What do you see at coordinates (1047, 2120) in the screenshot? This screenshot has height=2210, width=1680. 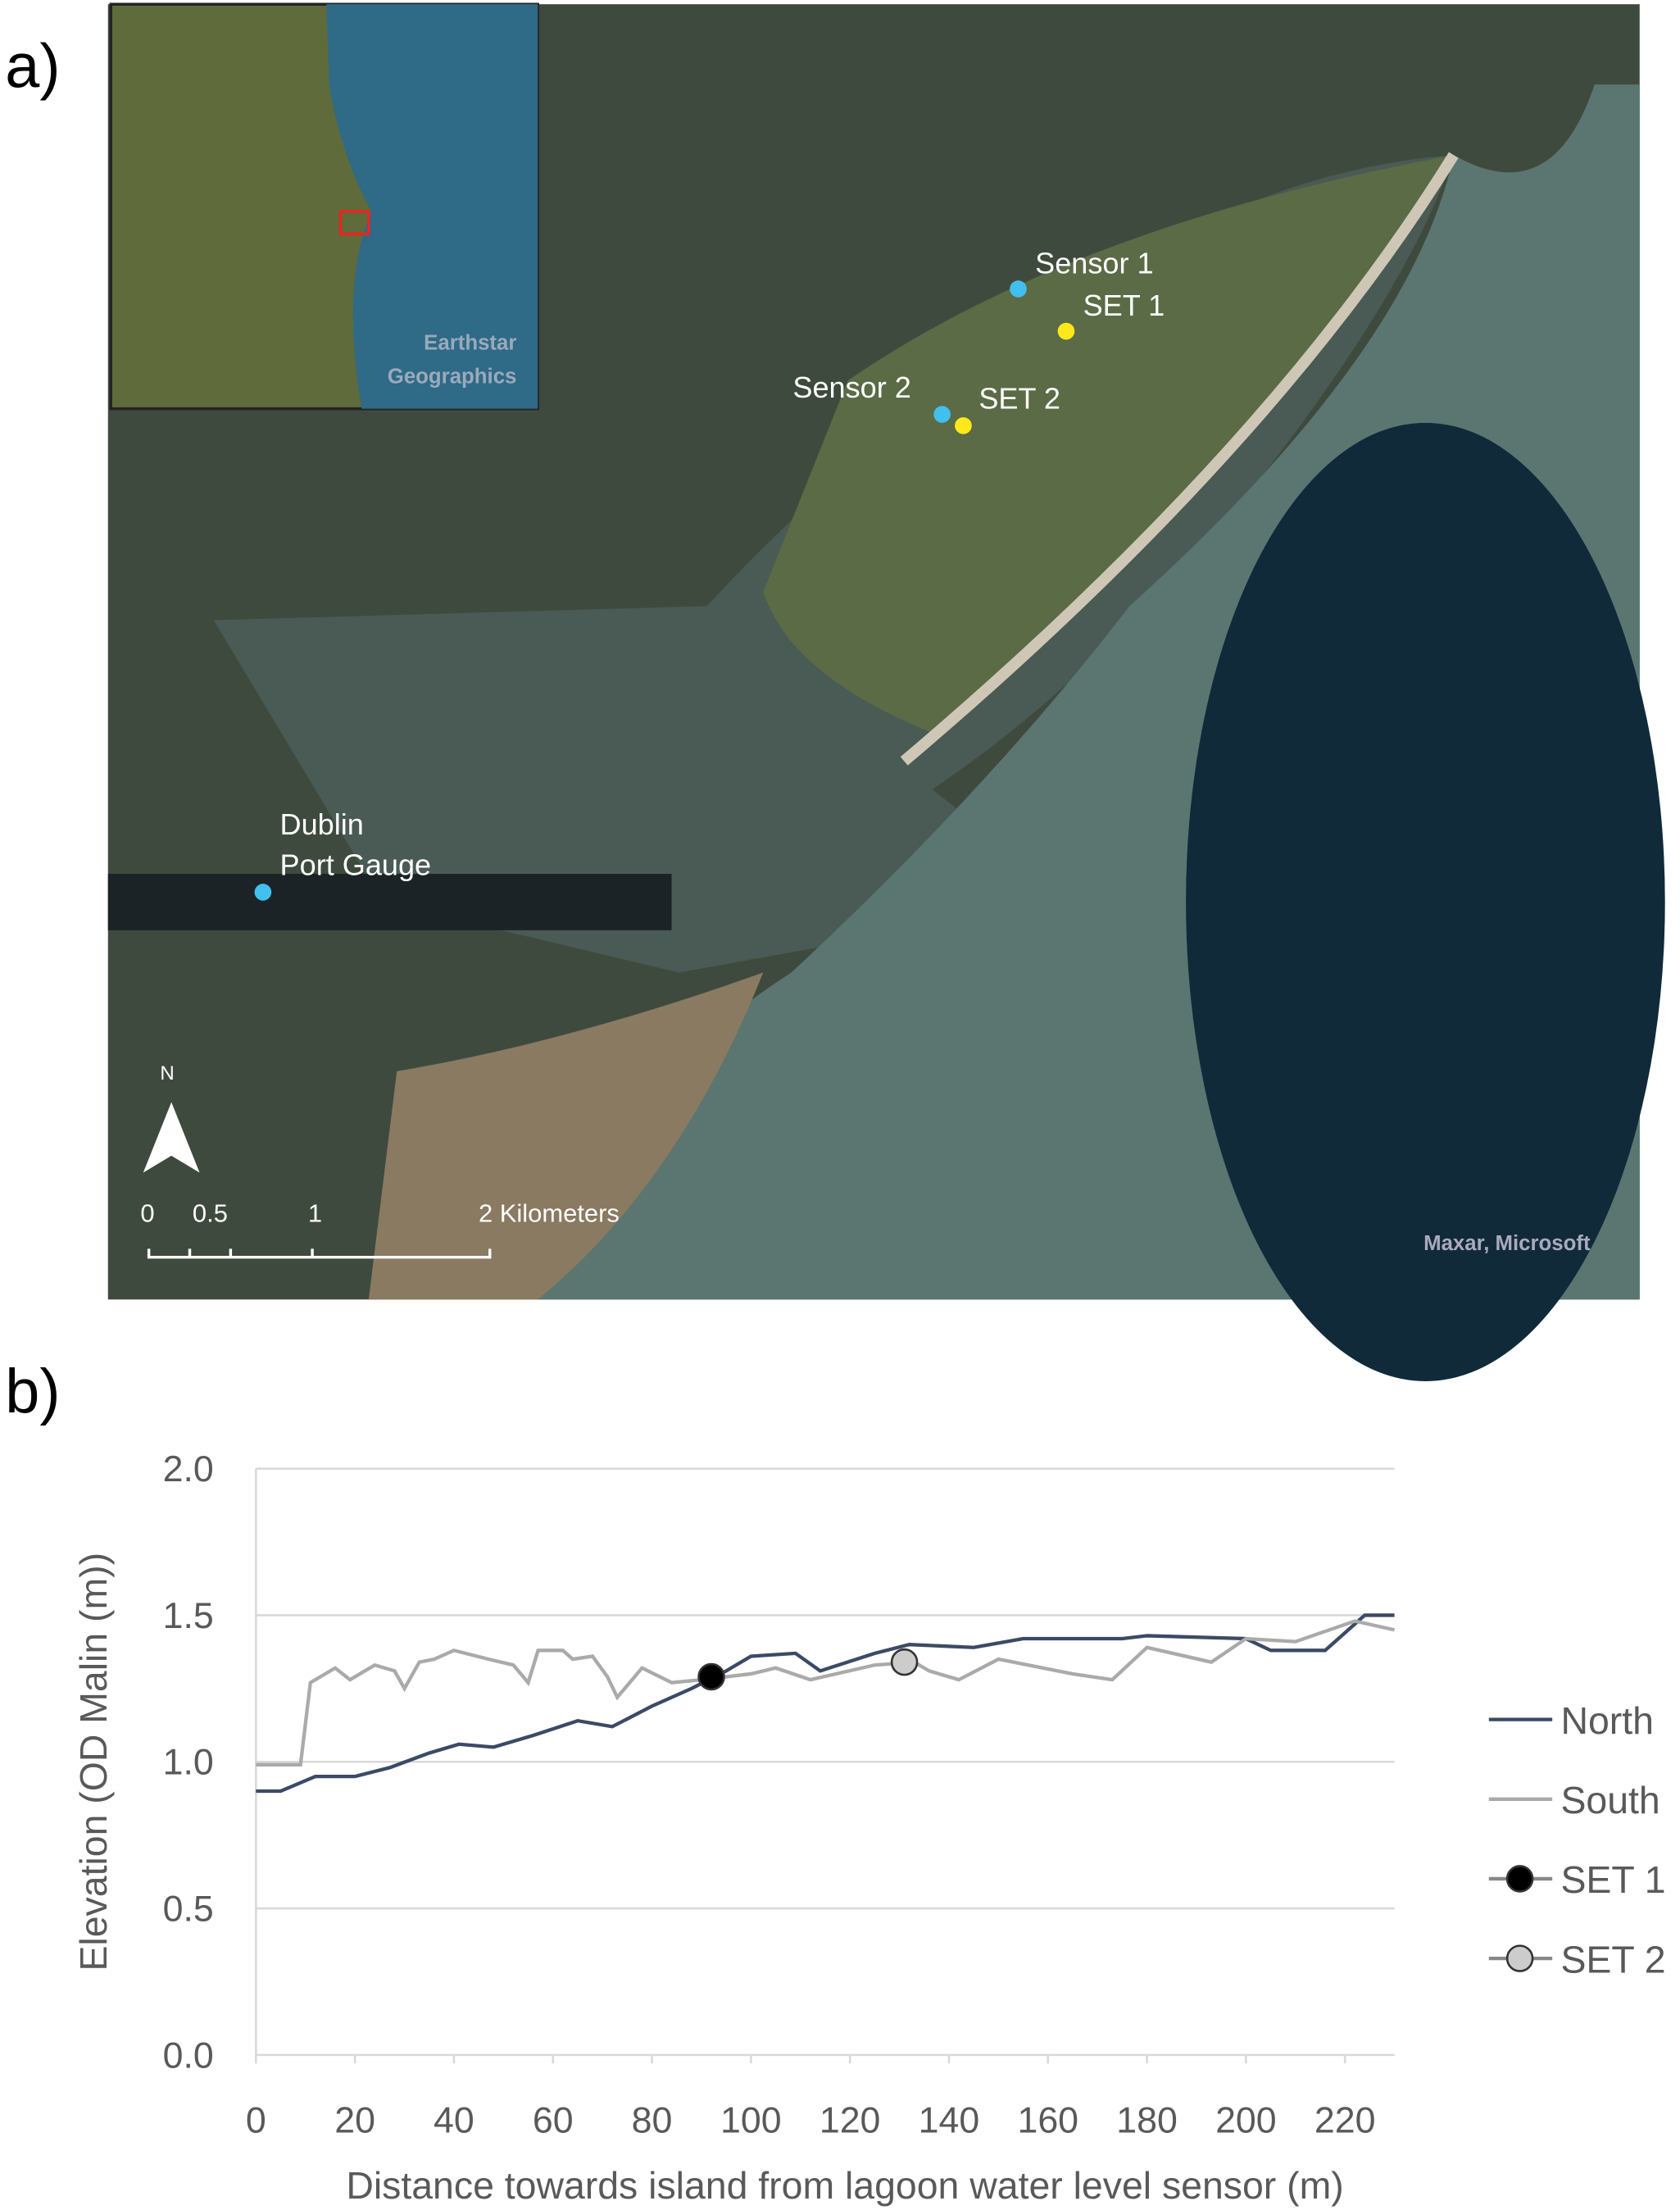 I see `x-tick-label: 160` at bounding box center [1047, 2120].